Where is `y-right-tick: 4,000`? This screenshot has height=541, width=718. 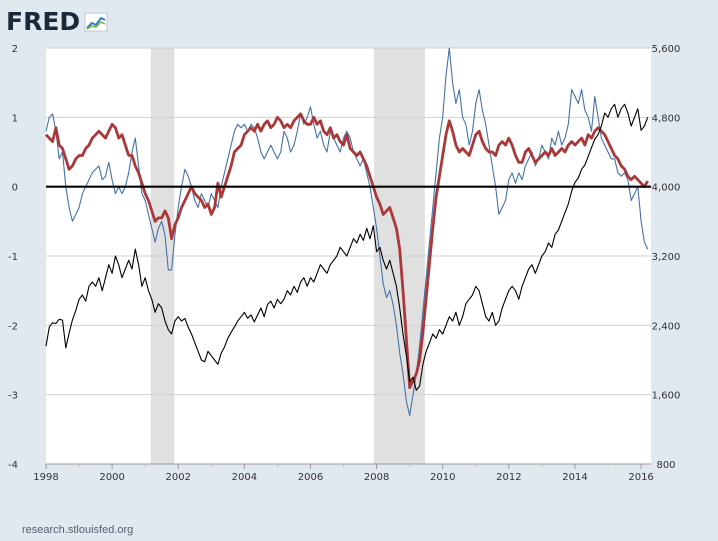 y-right-tick: 4,000 is located at coordinates (666, 188).